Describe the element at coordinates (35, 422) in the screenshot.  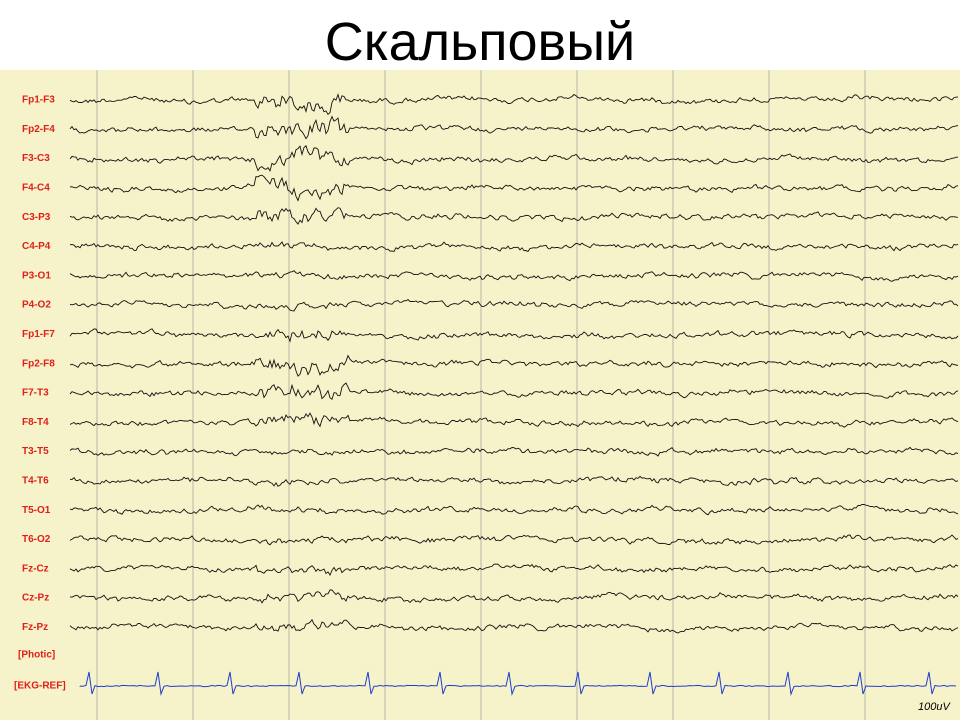
I see `channel-label: F8-T4` at that location.